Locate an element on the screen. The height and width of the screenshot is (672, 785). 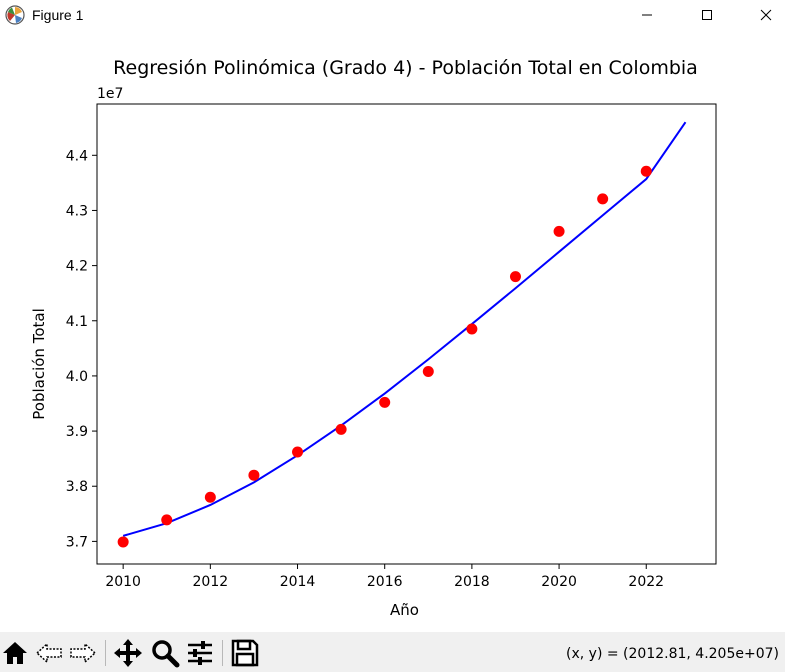
zoom-button is located at coordinates (165, 653).